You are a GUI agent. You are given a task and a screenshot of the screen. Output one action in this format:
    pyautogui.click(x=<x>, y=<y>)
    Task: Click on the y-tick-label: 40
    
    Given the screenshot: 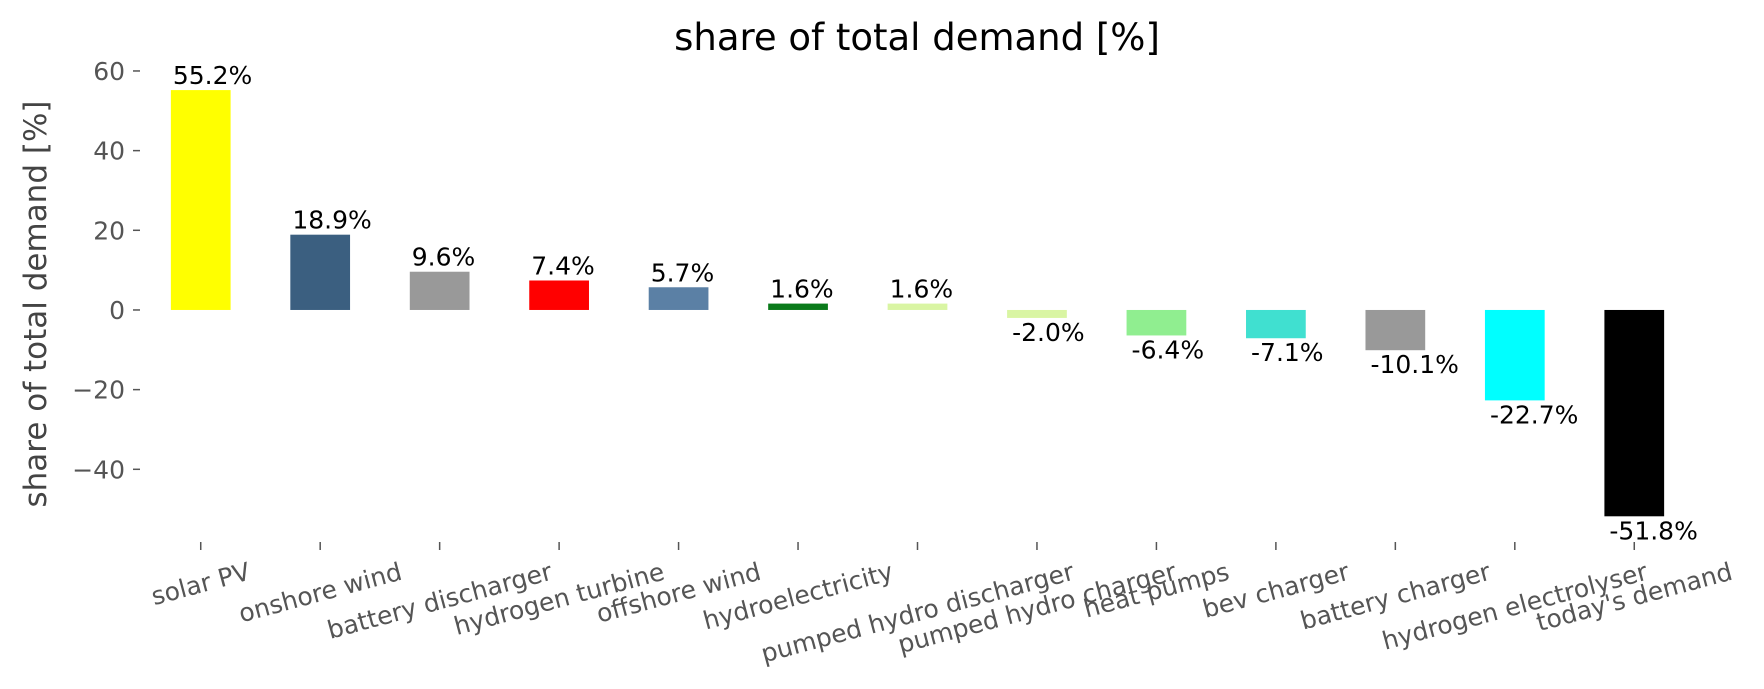 What is the action you would take?
    pyautogui.click(x=109, y=151)
    